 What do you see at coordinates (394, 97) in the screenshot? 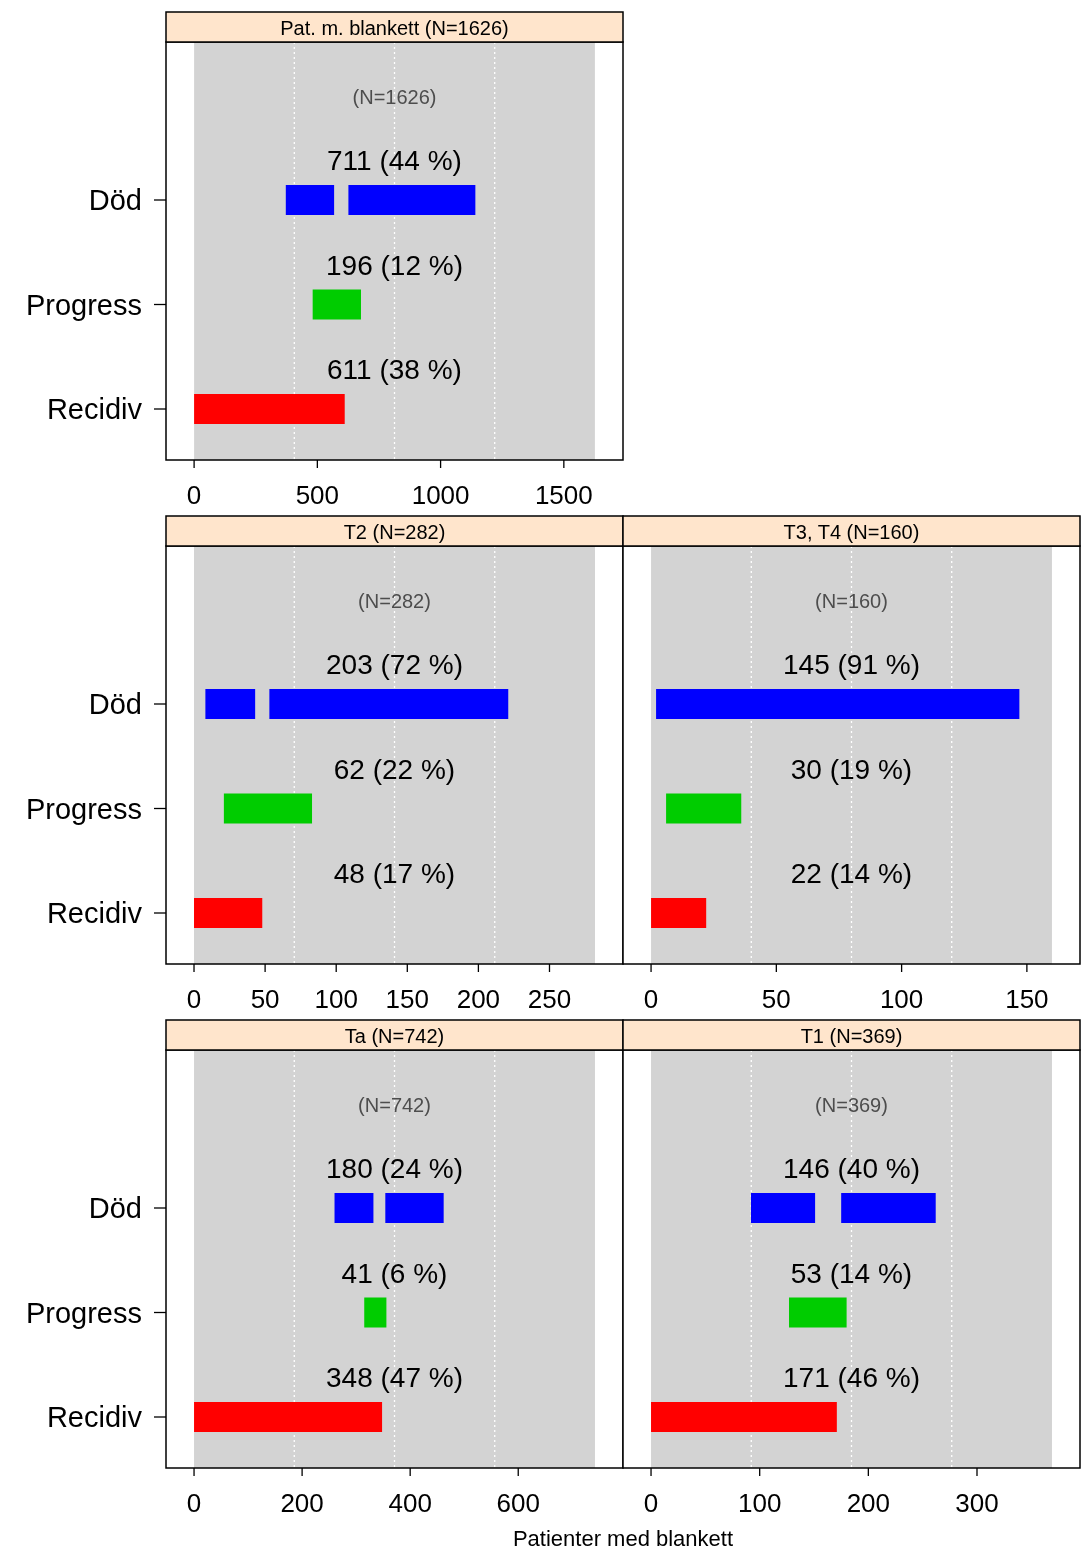
I see `text: (N=1626)` at bounding box center [394, 97].